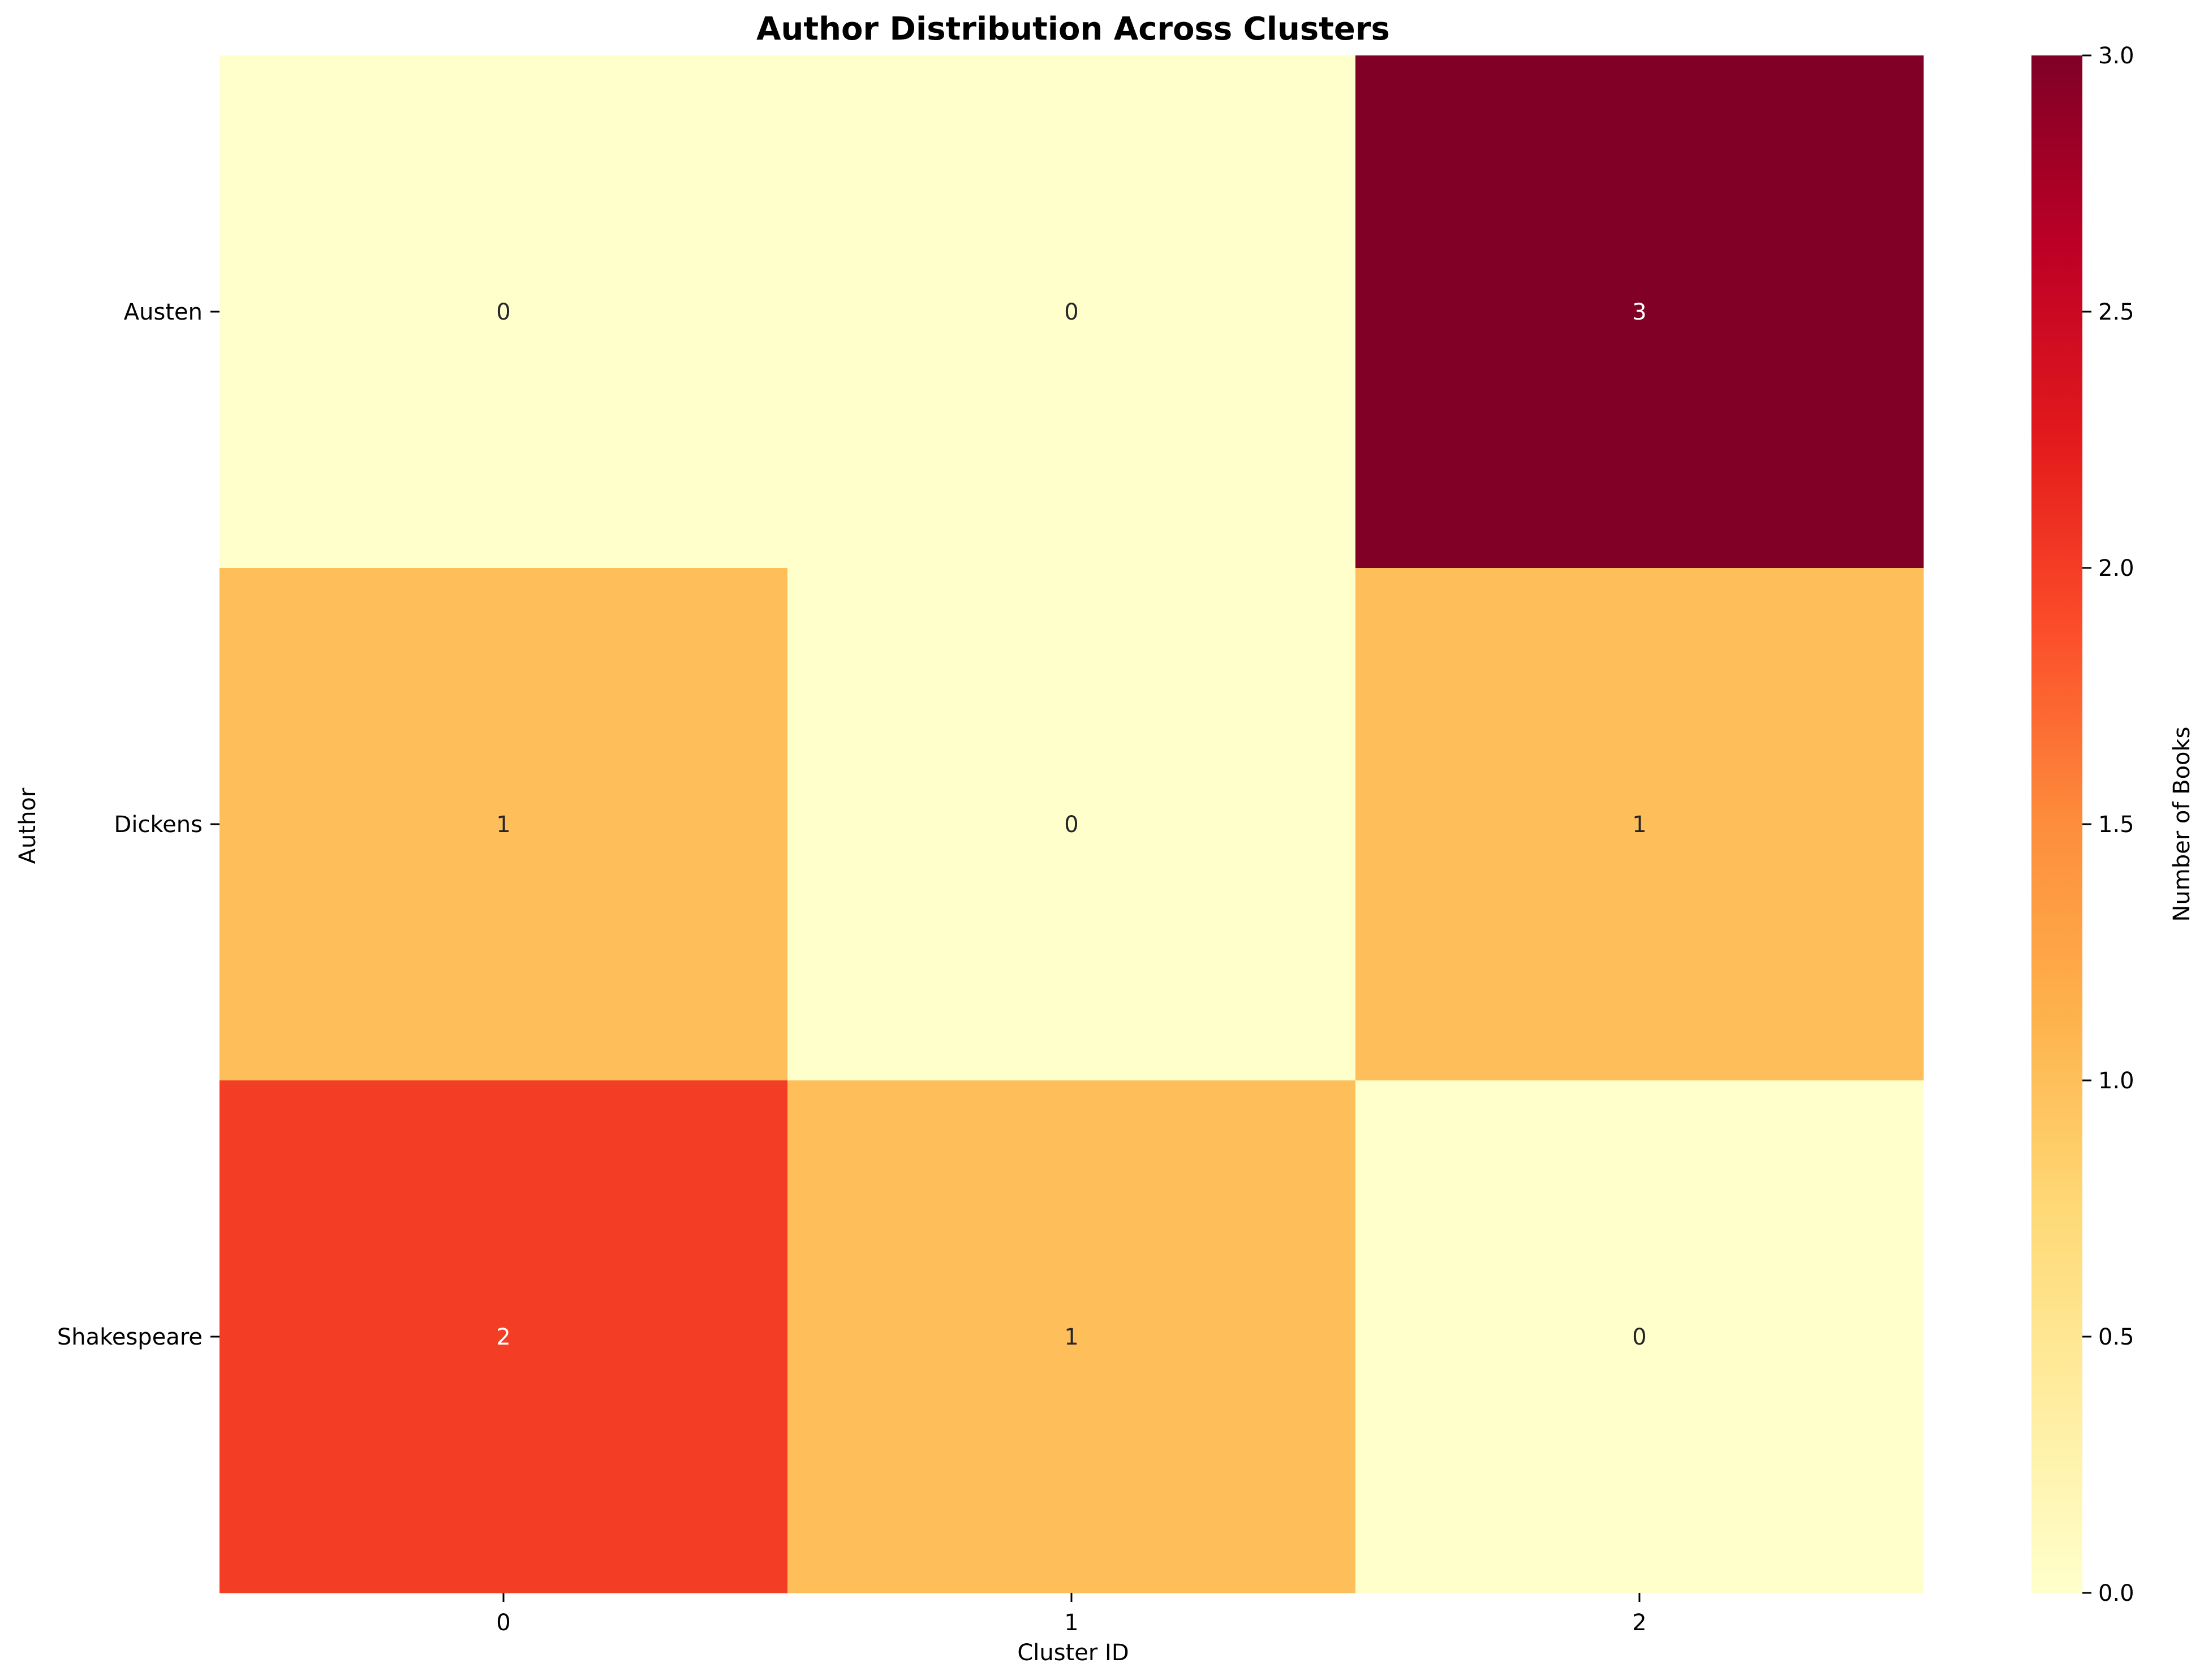  I want to click on colorbar-tick-label: 0.5, so click(2116, 1337).